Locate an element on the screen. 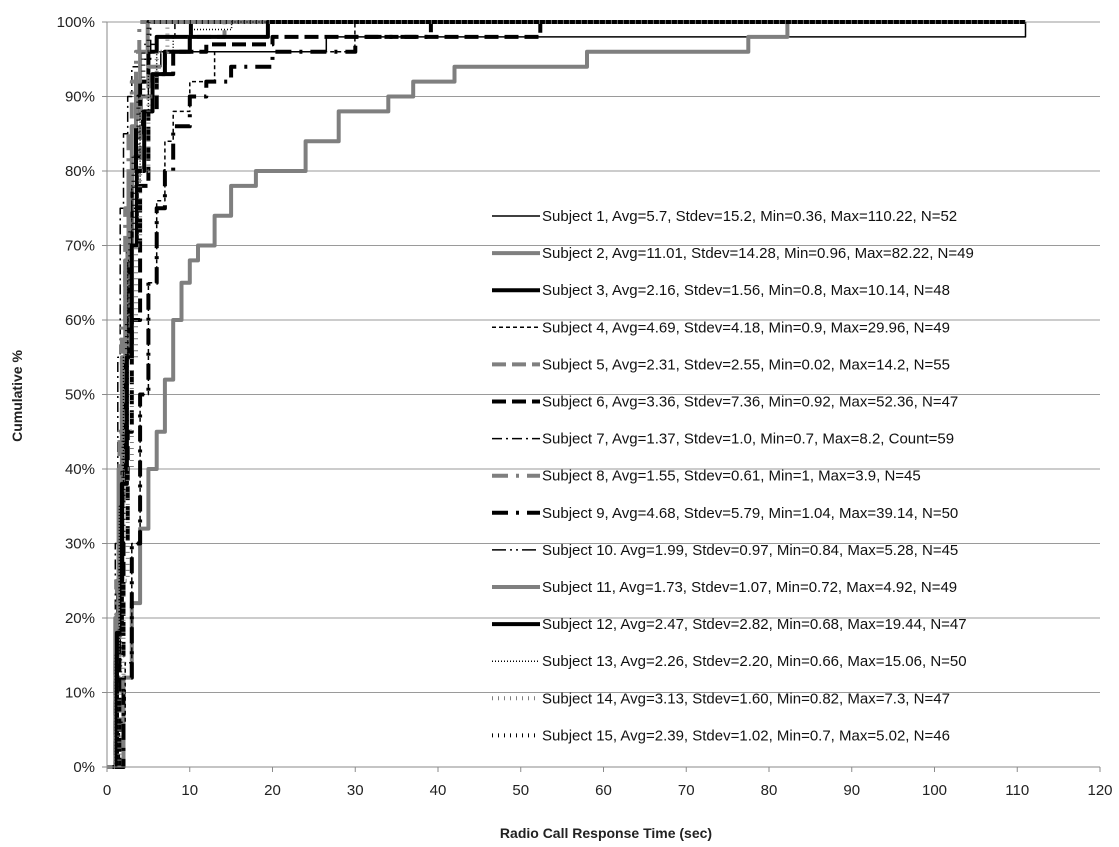  y-tick-label: 100% is located at coordinates (76, 22).